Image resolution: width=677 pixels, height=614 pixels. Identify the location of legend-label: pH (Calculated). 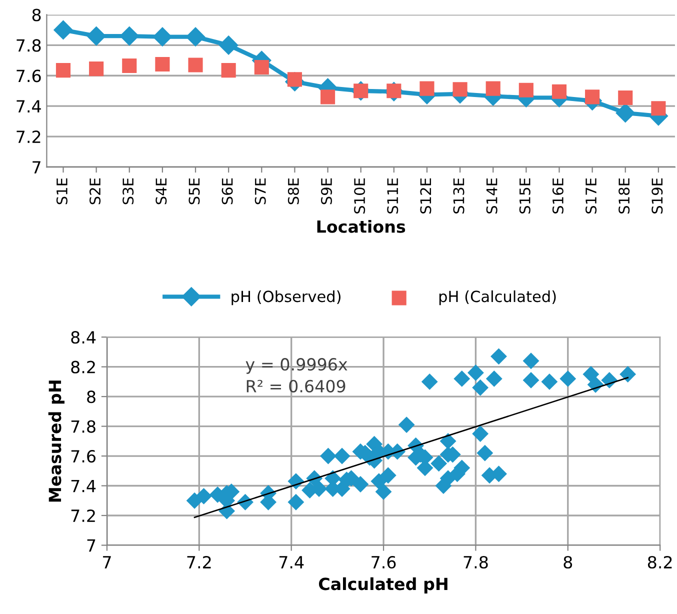
(497, 298).